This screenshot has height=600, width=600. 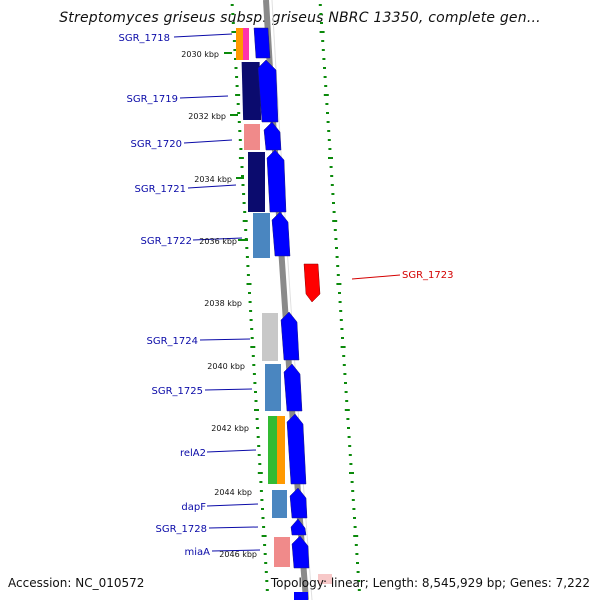 What do you see at coordinates (161, 189) in the screenshot?
I see `gene-label-sgr1721: SGR_1721` at bounding box center [161, 189].